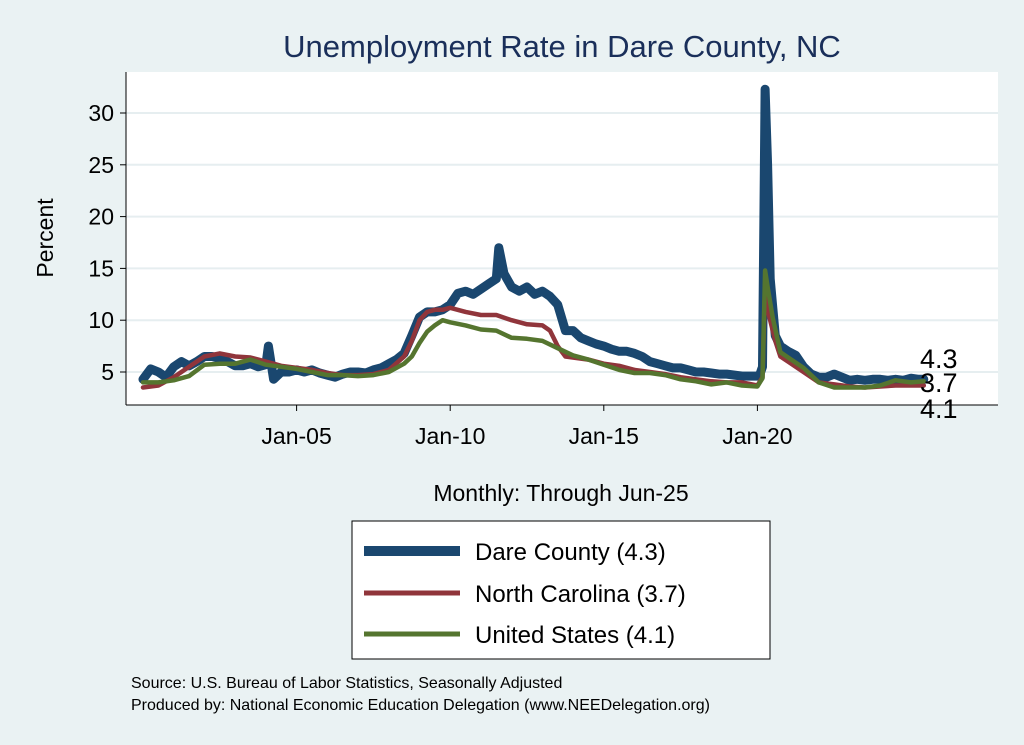  I want to click on y-tick-label: 15, so click(101, 268).